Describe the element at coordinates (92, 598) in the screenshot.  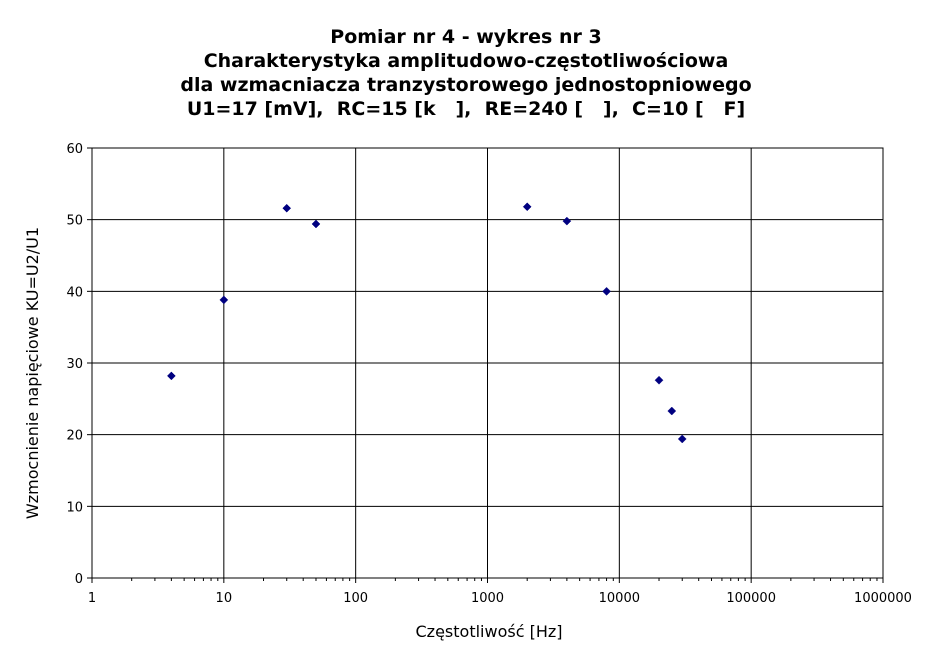
I see `x-tick-label: 1` at that location.